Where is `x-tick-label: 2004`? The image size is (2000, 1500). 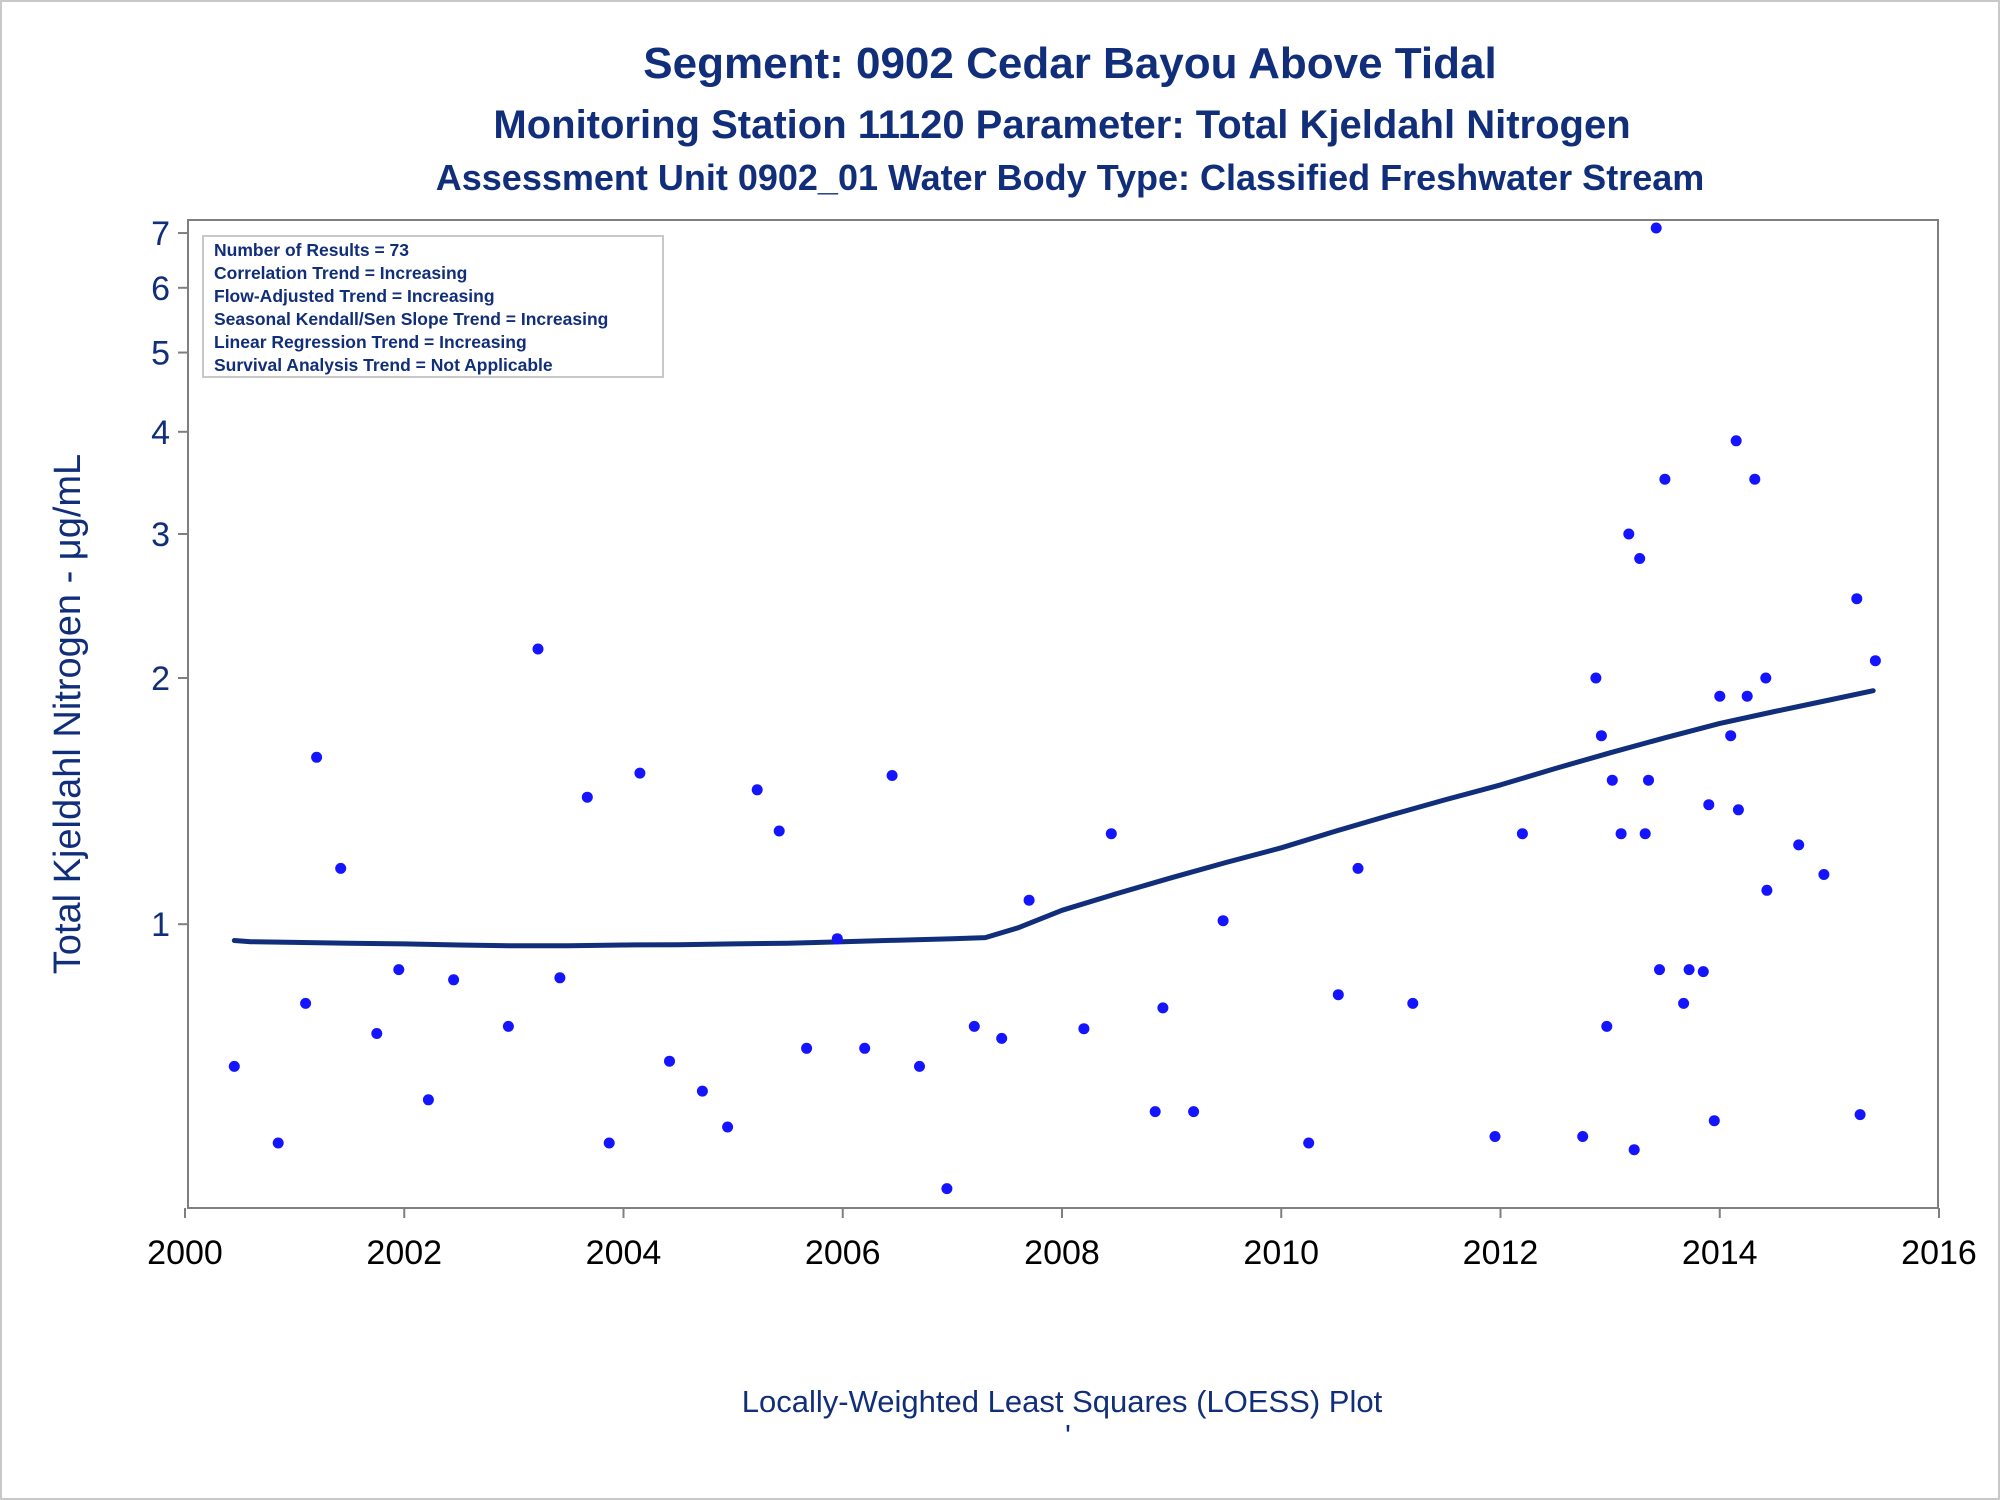
x-tick-label: 2004 is located at coordinates (624, 1253).